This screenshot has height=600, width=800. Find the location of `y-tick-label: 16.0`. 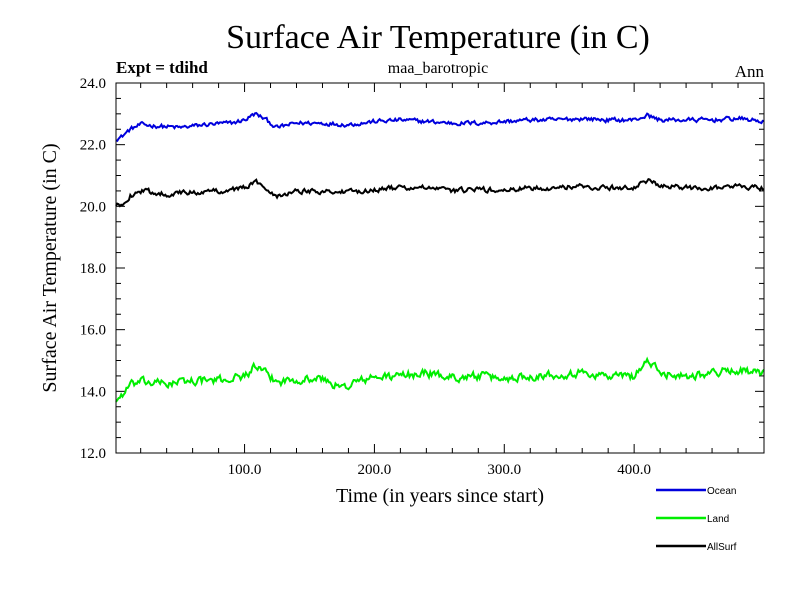

y-tick-label: 16.0 is located at coordinates (93, 331).